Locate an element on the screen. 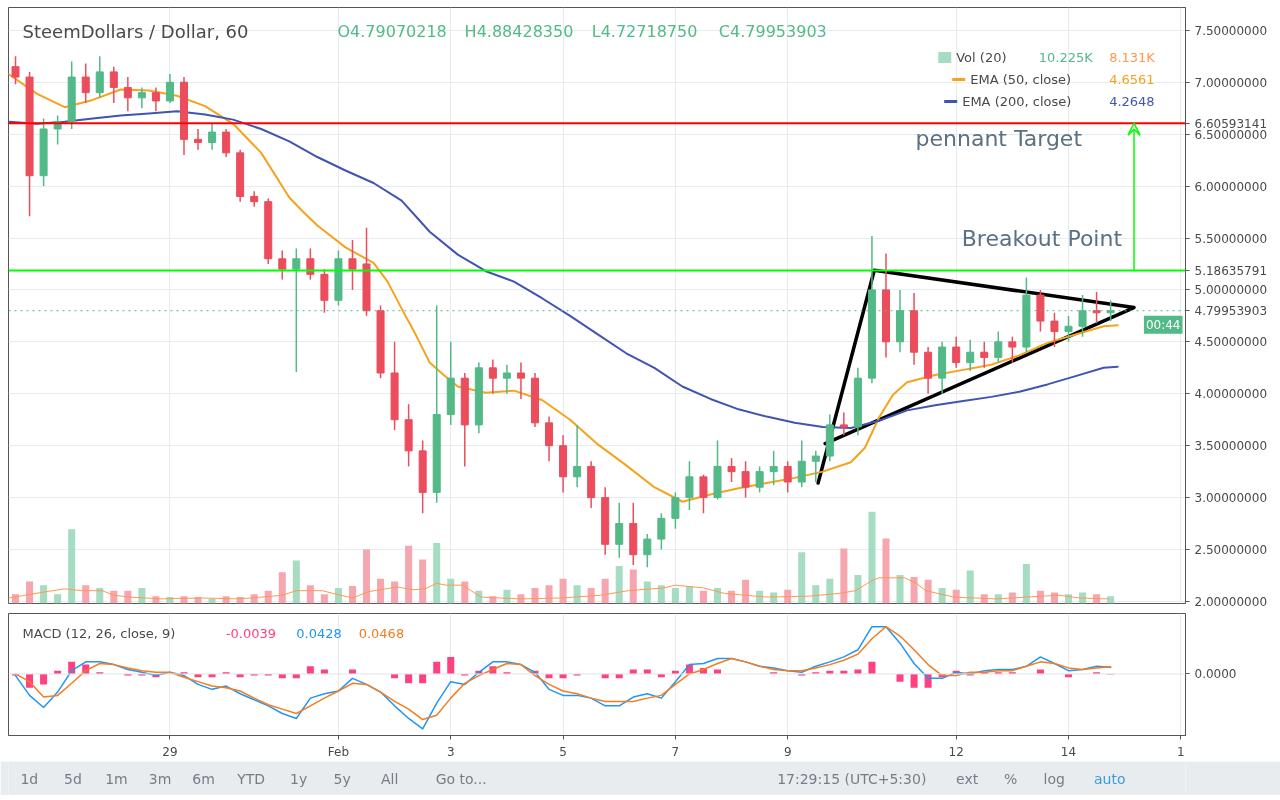  text: 3m is located at coordinates (160, 778).